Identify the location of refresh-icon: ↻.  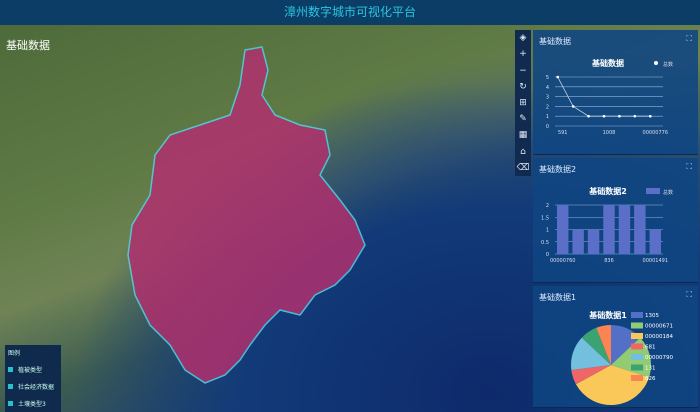
(523, 86).